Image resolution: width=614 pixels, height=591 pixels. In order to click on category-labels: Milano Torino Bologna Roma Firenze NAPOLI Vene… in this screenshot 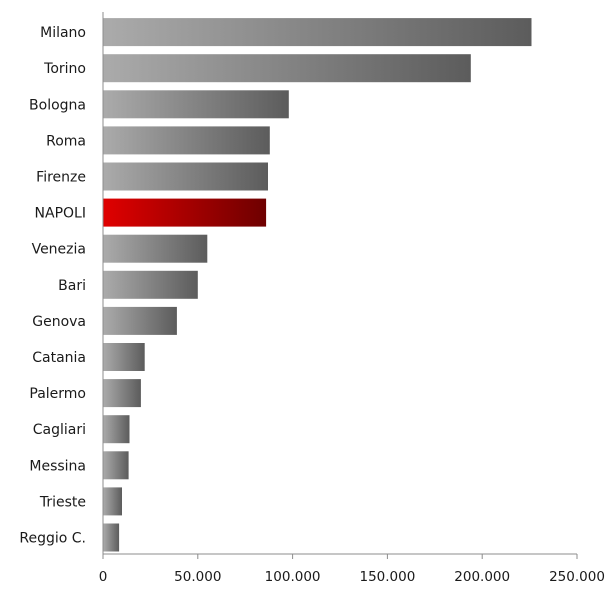, I will do `click(52, 286)`.